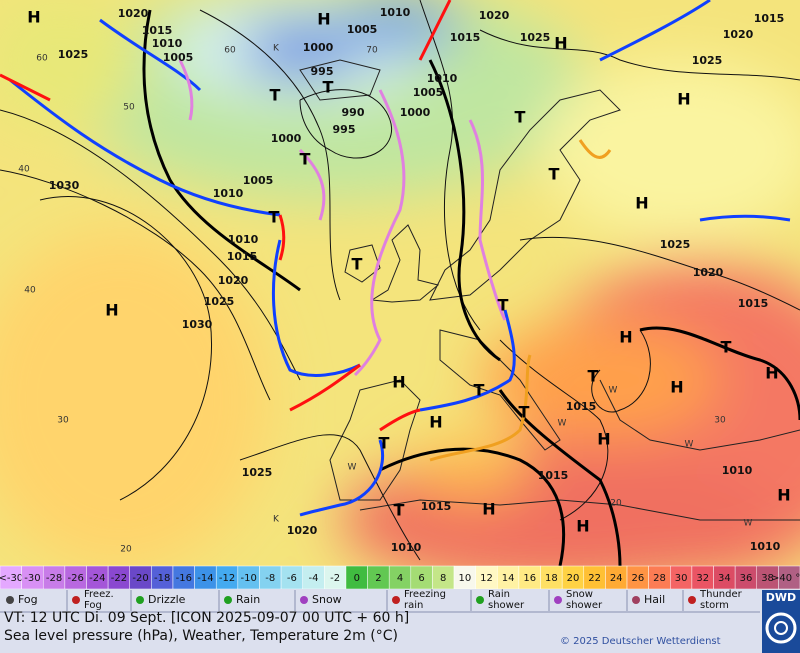  What do you see at coordinates (76, 578) in the screenshot?
I see `scale-label: -26` at bounding box center [76, 578].